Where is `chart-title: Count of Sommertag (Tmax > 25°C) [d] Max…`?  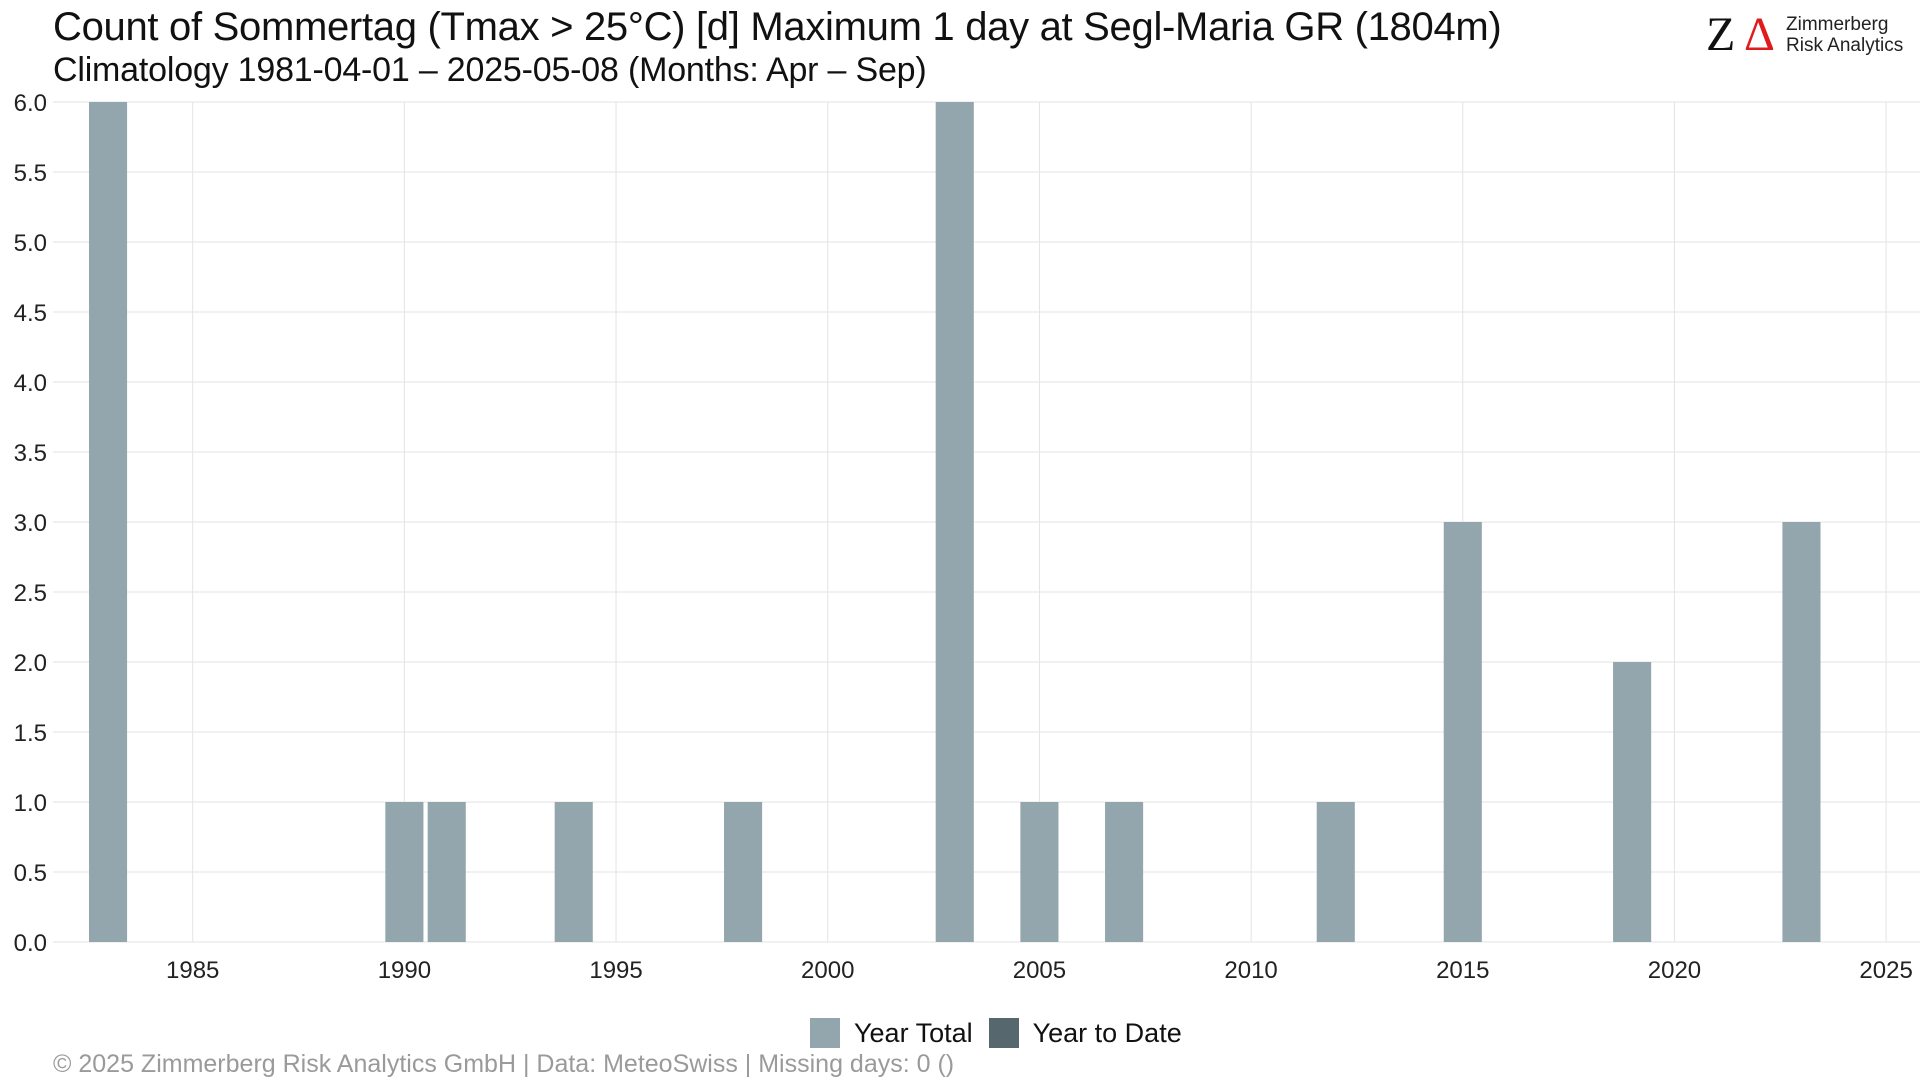 chart-title: Count of Sommertag (Tmax > 25°C) [d] Max… is located at coordinates (777, 27).